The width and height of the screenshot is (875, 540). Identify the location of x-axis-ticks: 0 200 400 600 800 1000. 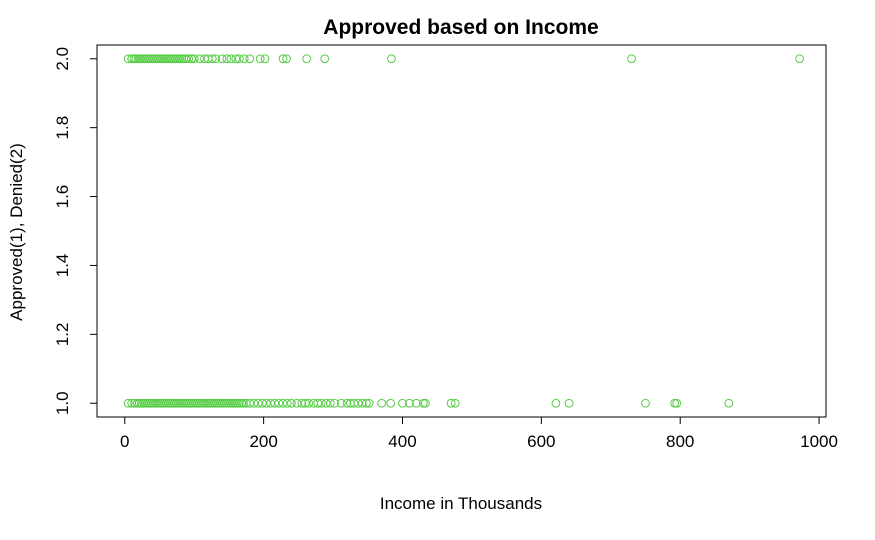
(479, 434).